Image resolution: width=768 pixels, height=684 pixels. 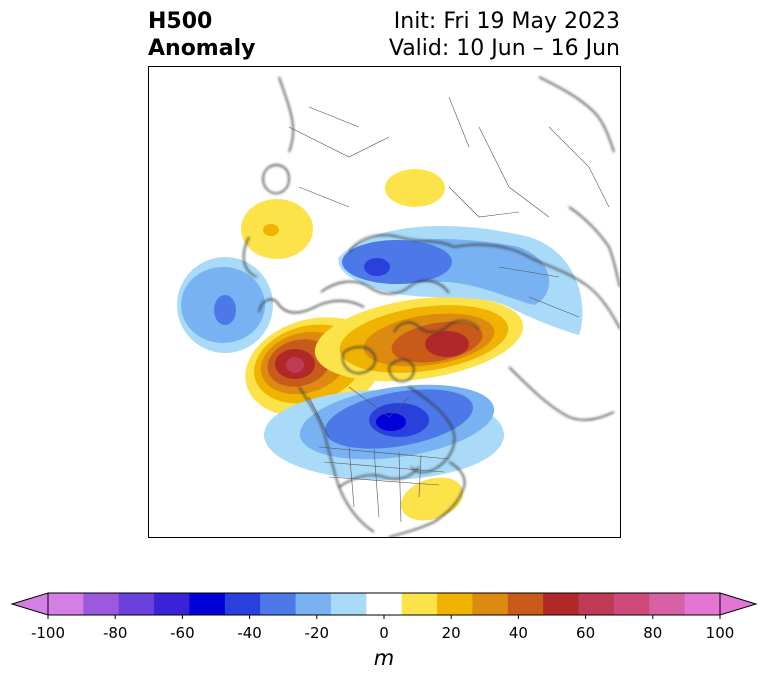 What do you see at coordinates (653, 633) in the screenshot?
I see `colorbar-tick-label: 80` at bounding box center [653, 633].